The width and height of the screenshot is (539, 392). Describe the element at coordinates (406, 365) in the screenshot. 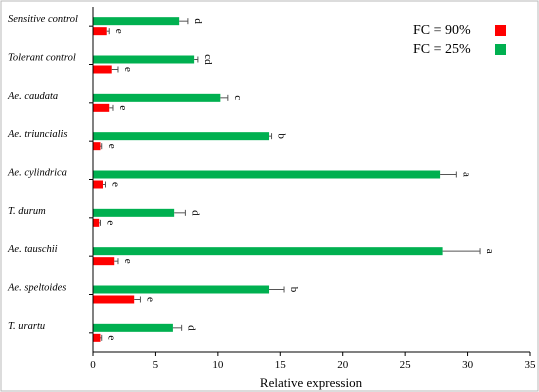

I see `x-tick-label: 25` at that location.